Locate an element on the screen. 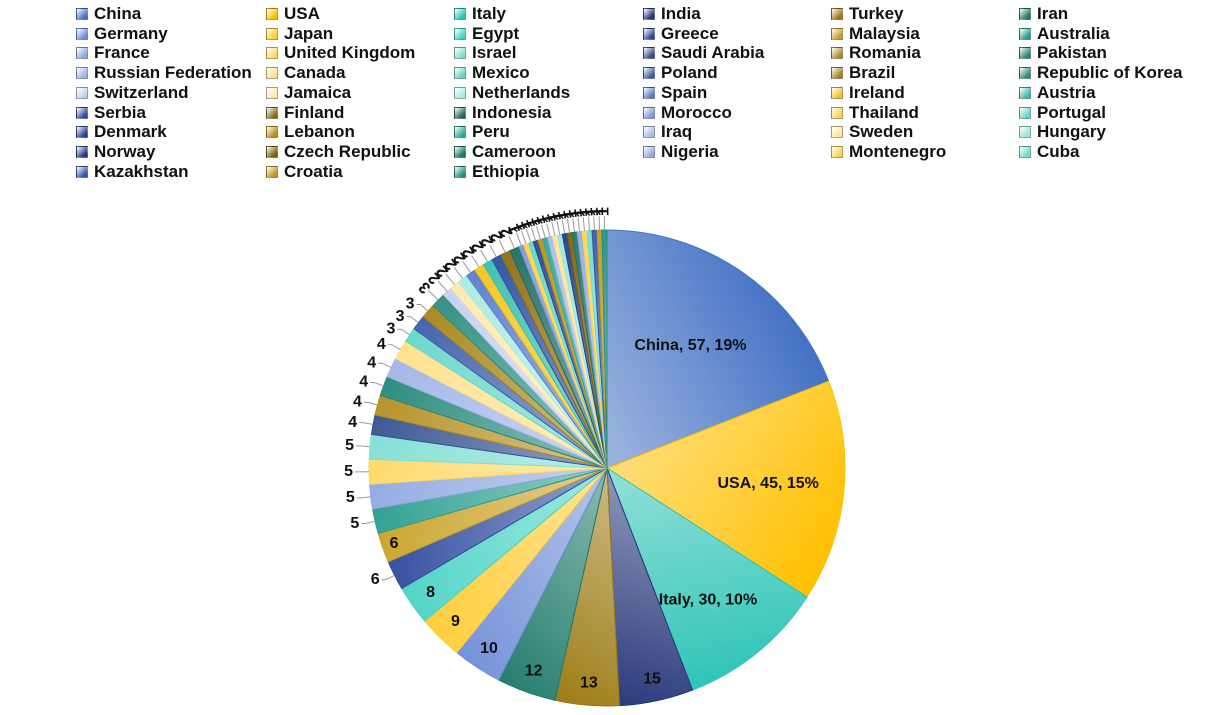 This screenshot has width=1231, height=715. legend-item: Saudi Arabia is located at coordinates (703, 53).